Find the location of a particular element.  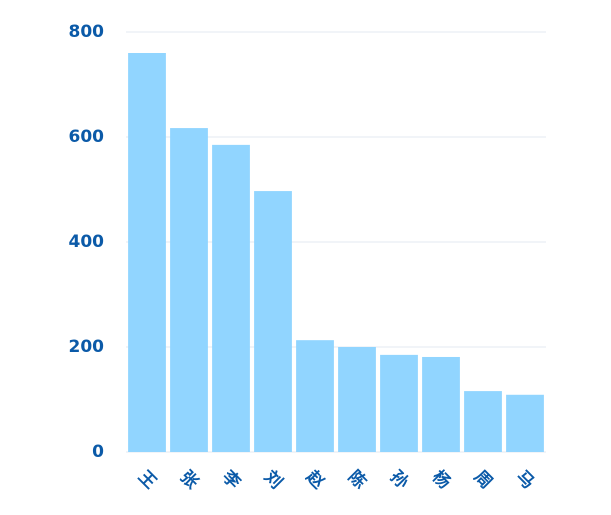

x-tick-label: 陈 is located at coordinates (357, 479).